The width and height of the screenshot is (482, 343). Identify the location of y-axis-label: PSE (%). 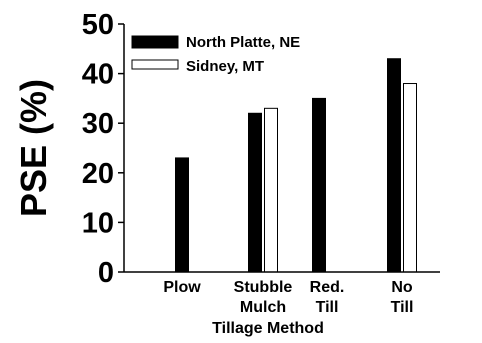
(33, 148).